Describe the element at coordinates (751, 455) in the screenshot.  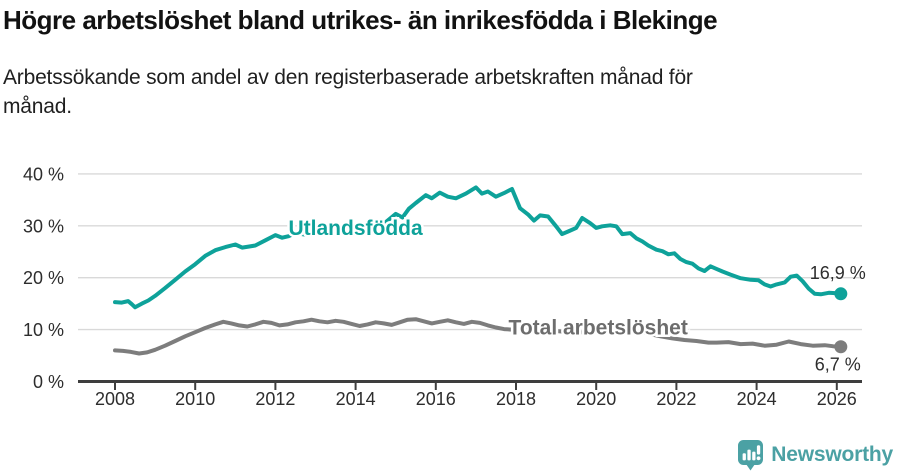
I see `newsworthy-icon` at that location.